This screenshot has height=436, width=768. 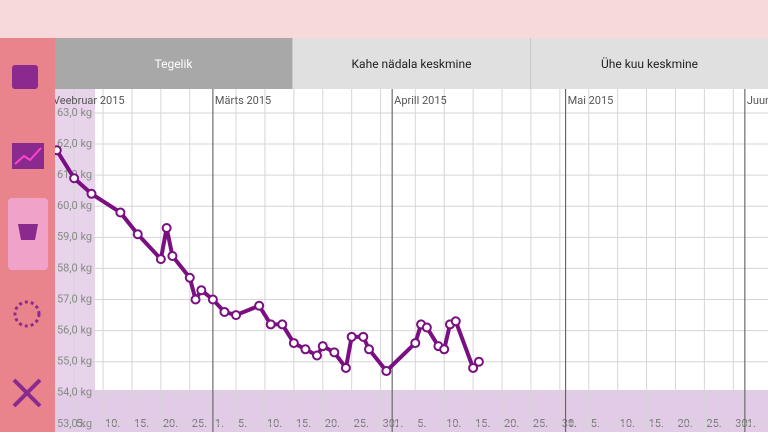 What do you see at coordinates (74, 236) in the screenshot?
I see `y-tick-label: 59,0 kg` at bounding box center [74, 236].